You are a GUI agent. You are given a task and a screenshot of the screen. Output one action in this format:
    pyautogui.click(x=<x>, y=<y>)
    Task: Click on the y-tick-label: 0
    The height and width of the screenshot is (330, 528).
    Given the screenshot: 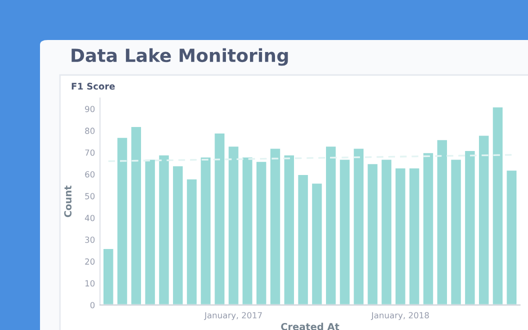 What is the action you would take?
    pyautogui.click(x=92, y=305)
    